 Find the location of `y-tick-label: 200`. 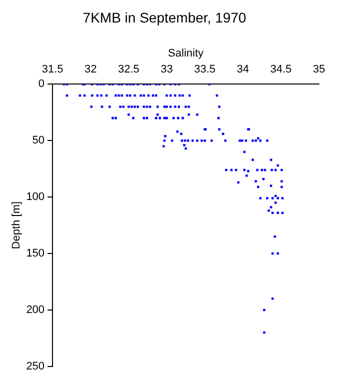

y-tick-label: 200 is located at coordinates (35, 310).